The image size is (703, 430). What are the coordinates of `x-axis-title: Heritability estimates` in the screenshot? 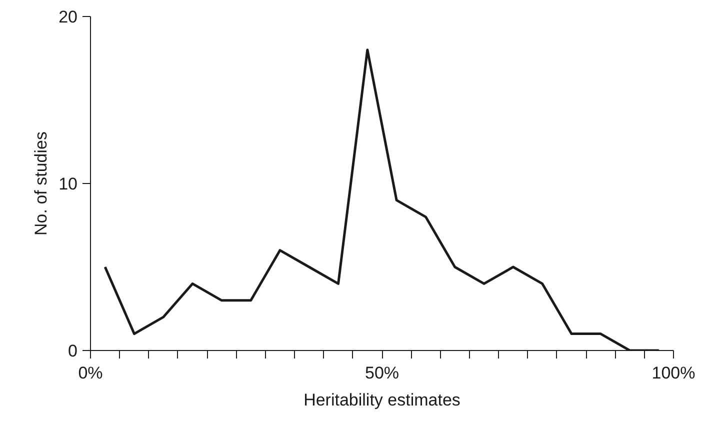 It's located at (382, 400).